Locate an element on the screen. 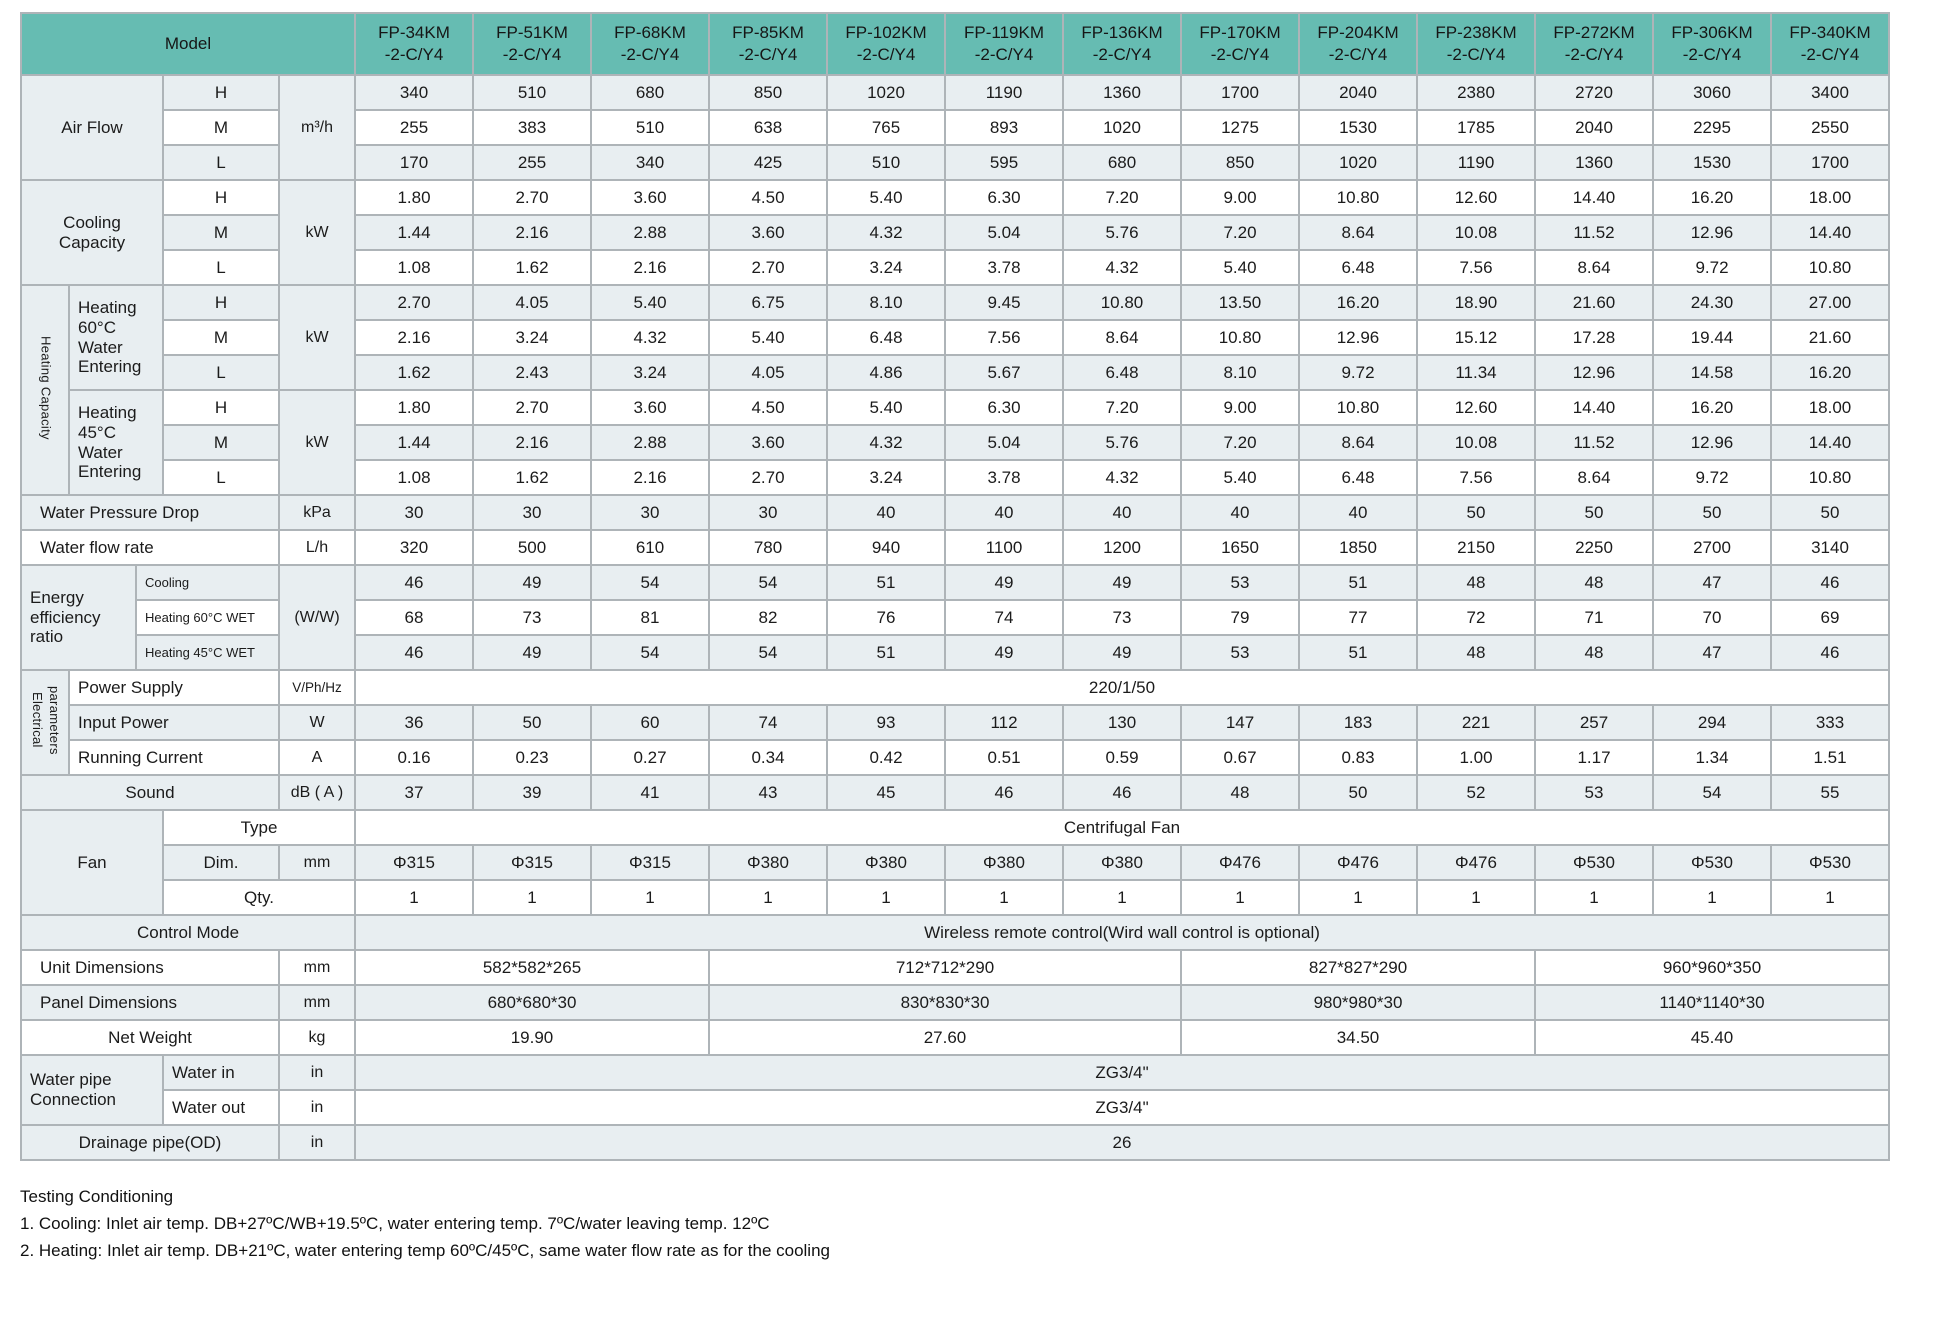 This screenshot has height=1320, width=1942. value-cell: 1140*1140*30 is located at coordinates (1712, 1002).